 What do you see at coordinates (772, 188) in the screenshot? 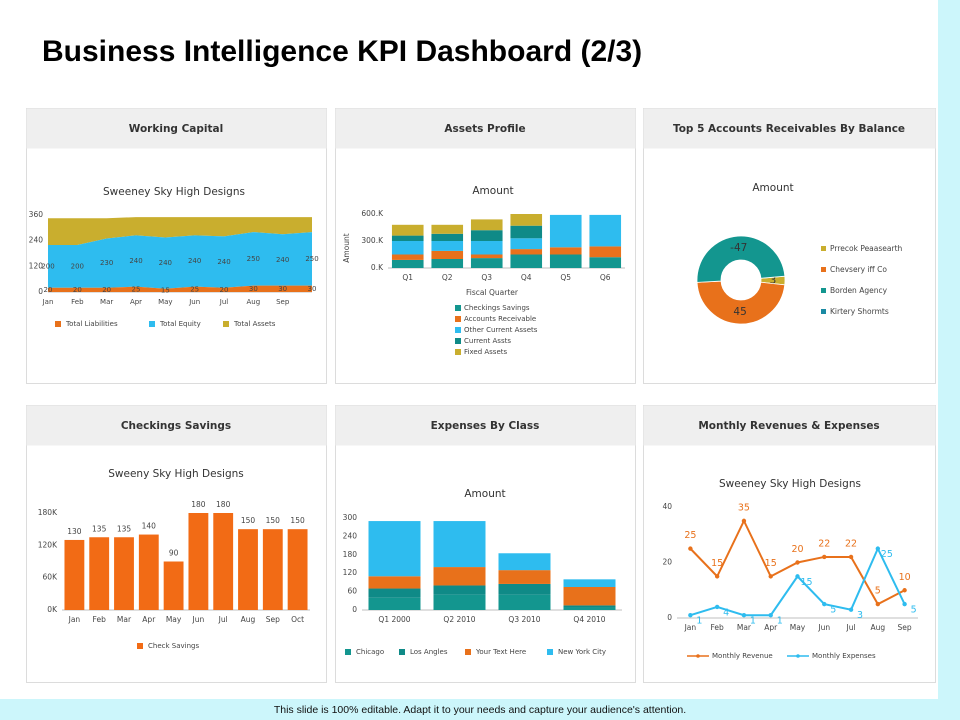
I see `chart-title: Amount` at bounding box center [772, 188].